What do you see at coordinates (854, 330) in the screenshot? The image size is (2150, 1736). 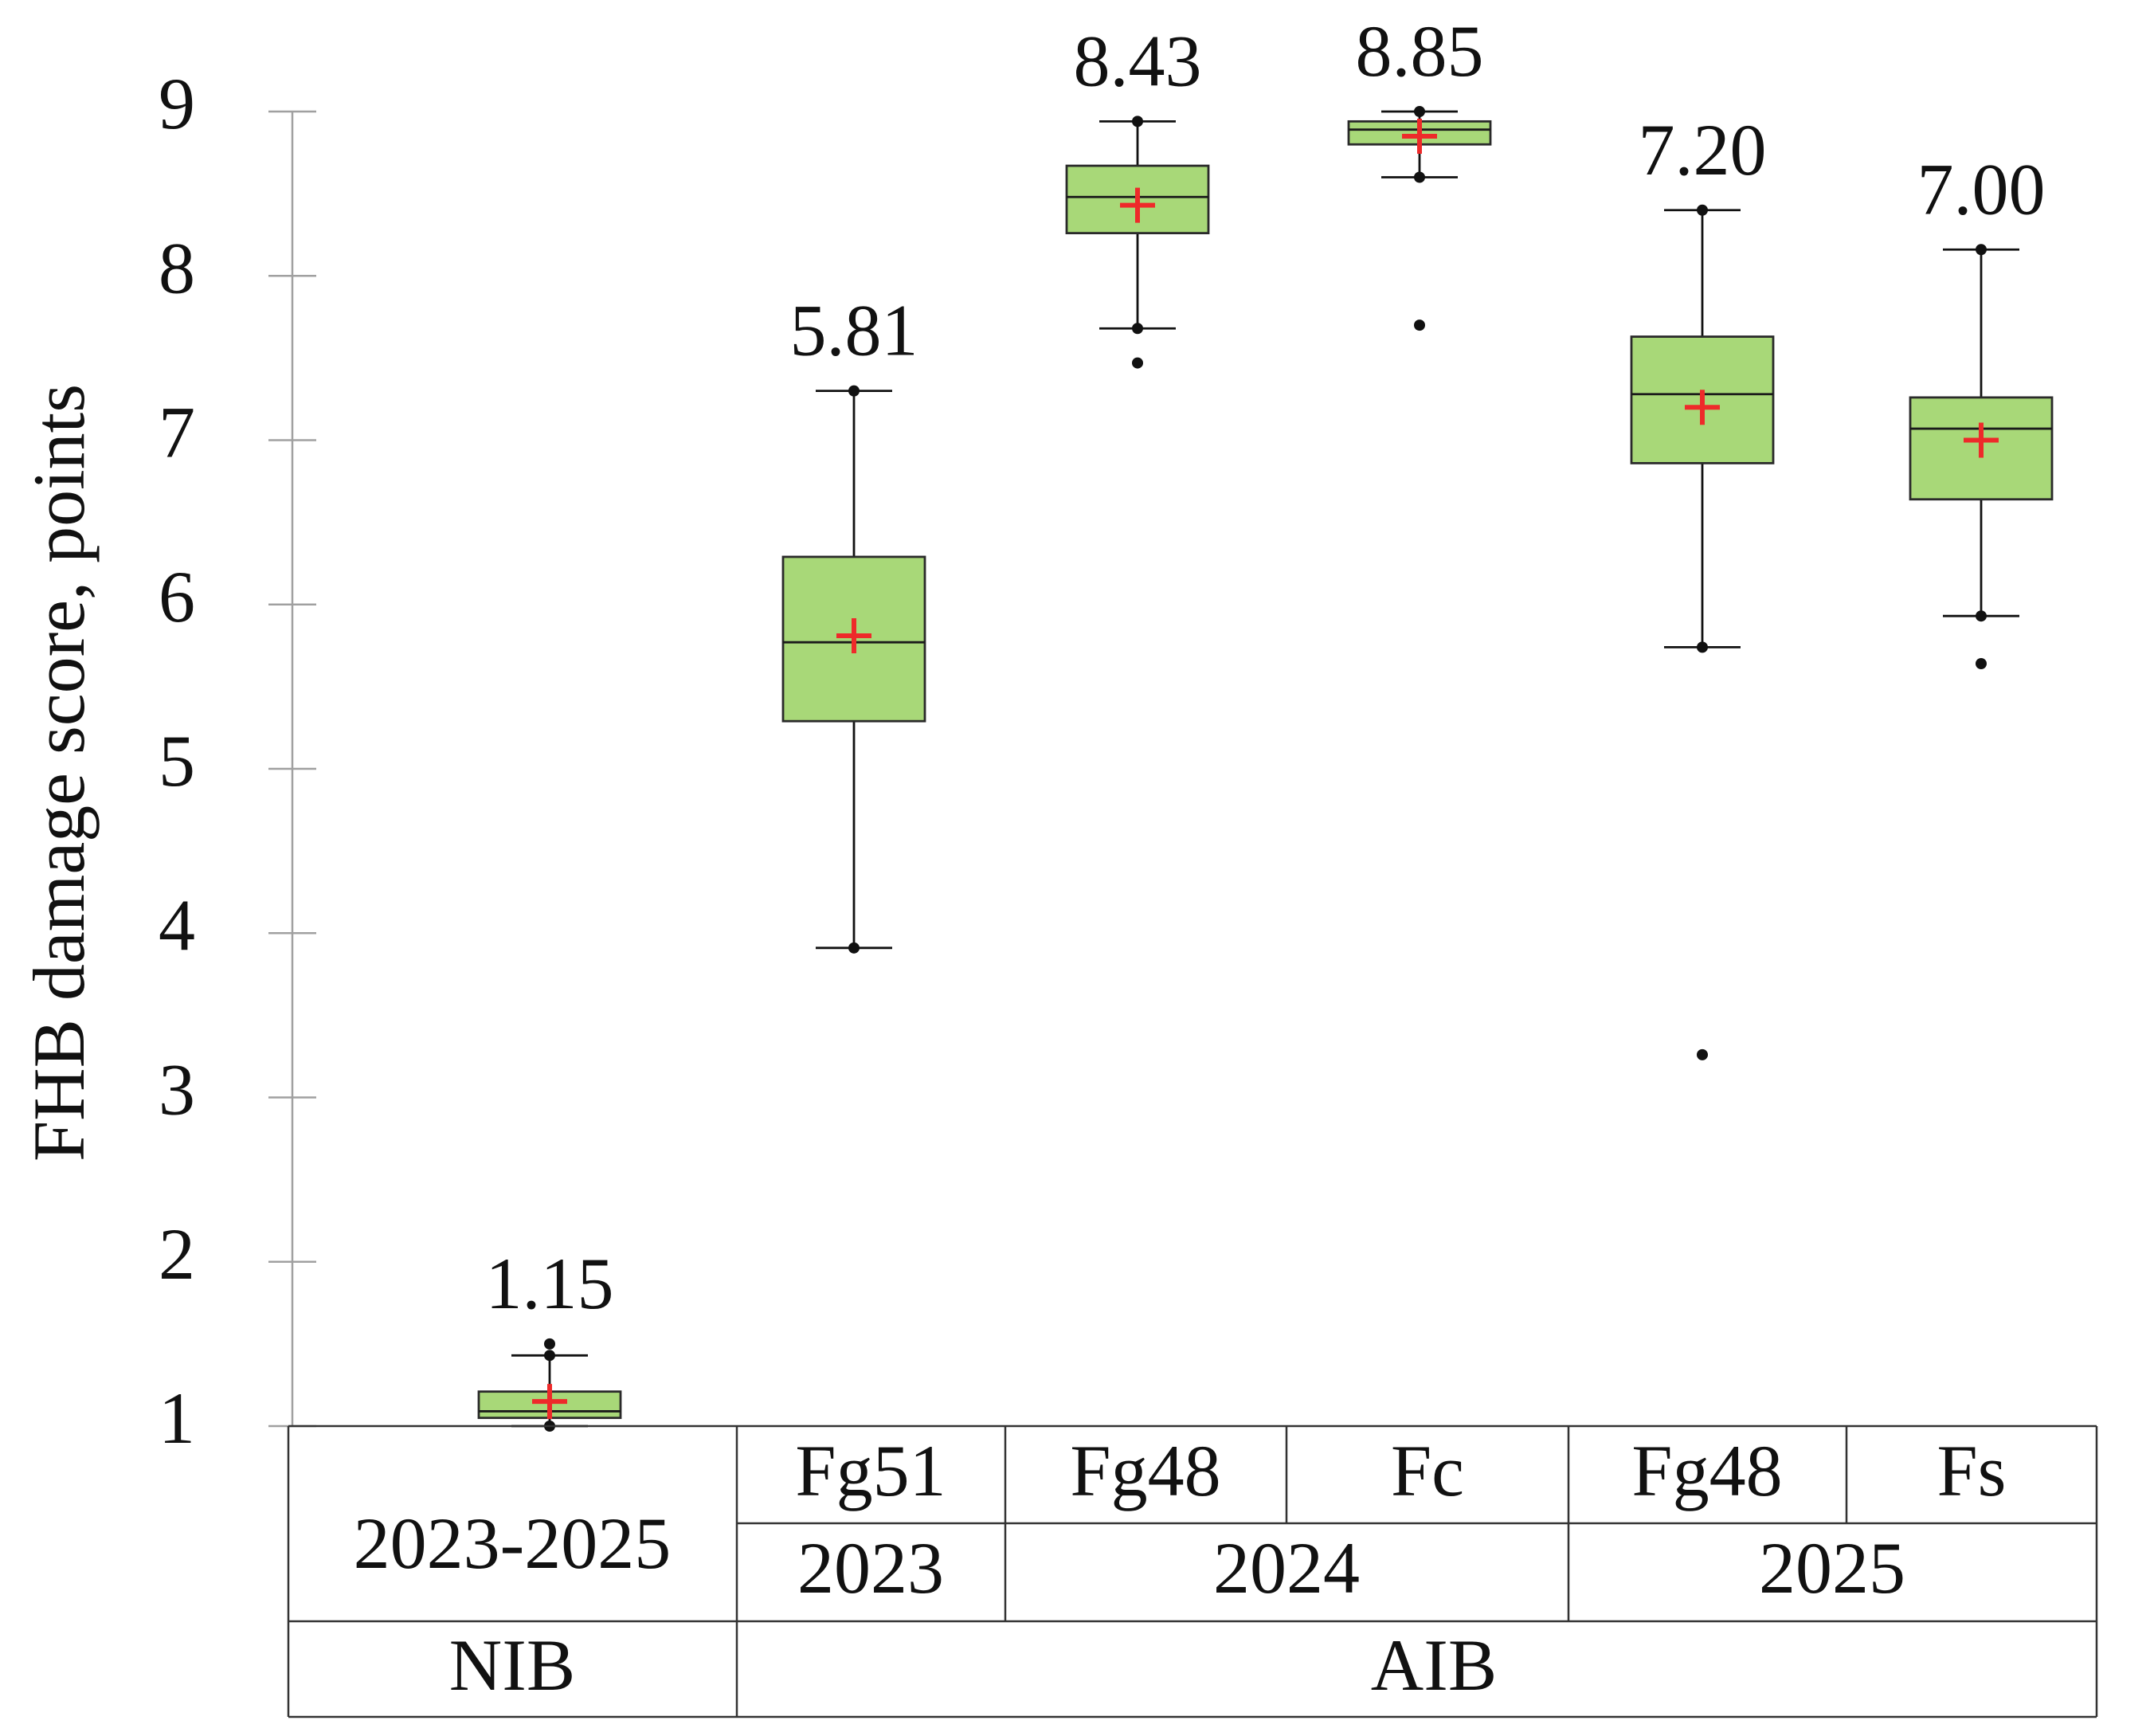 I see `mean-value-label: 5.81` at bounding box center [854, 330].